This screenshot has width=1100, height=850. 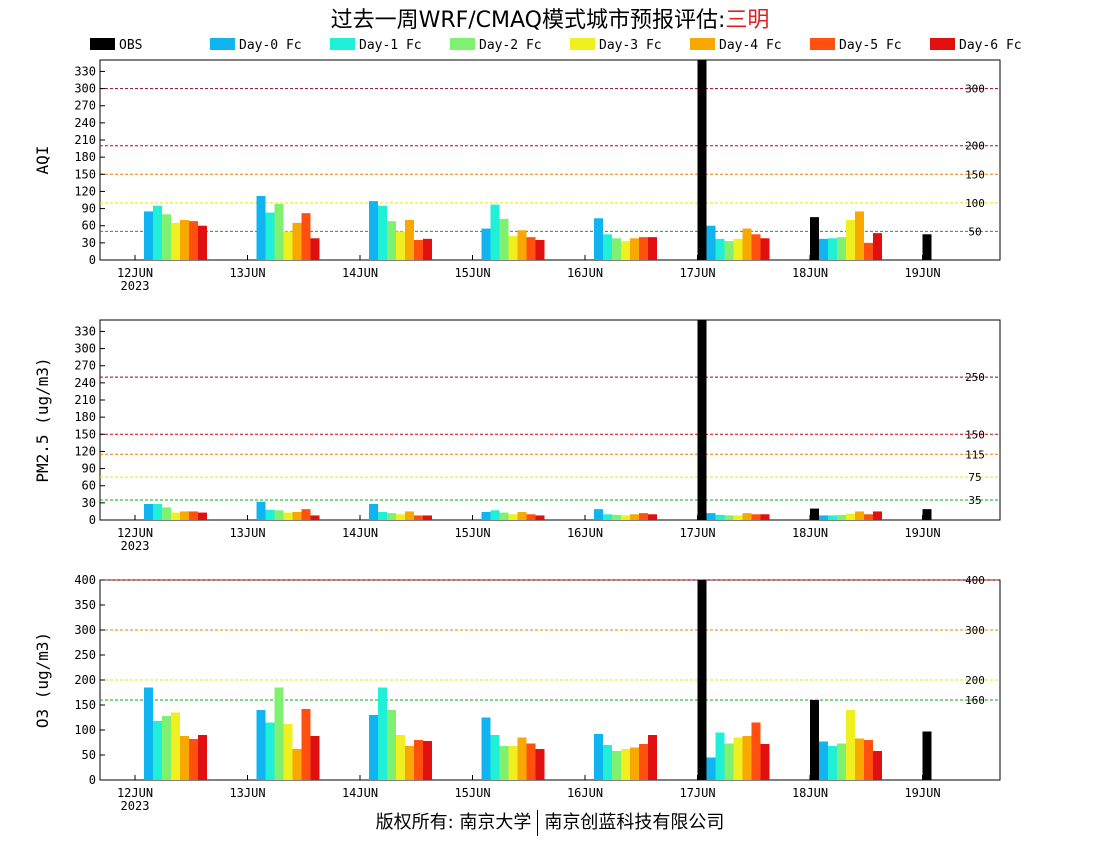 What do you see at coordinates (975, 700) in the screenshot?
I see `reference-label: 160` at bounding box center [975, 700].